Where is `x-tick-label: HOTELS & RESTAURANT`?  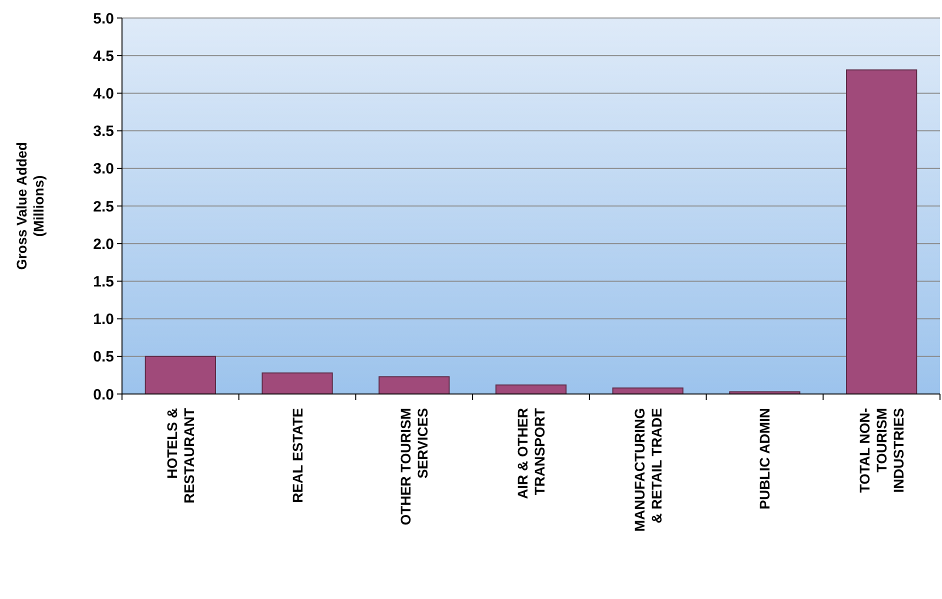 x-tick-label: HOTELS & RESTAURANT is located at coordinates (180, 456).